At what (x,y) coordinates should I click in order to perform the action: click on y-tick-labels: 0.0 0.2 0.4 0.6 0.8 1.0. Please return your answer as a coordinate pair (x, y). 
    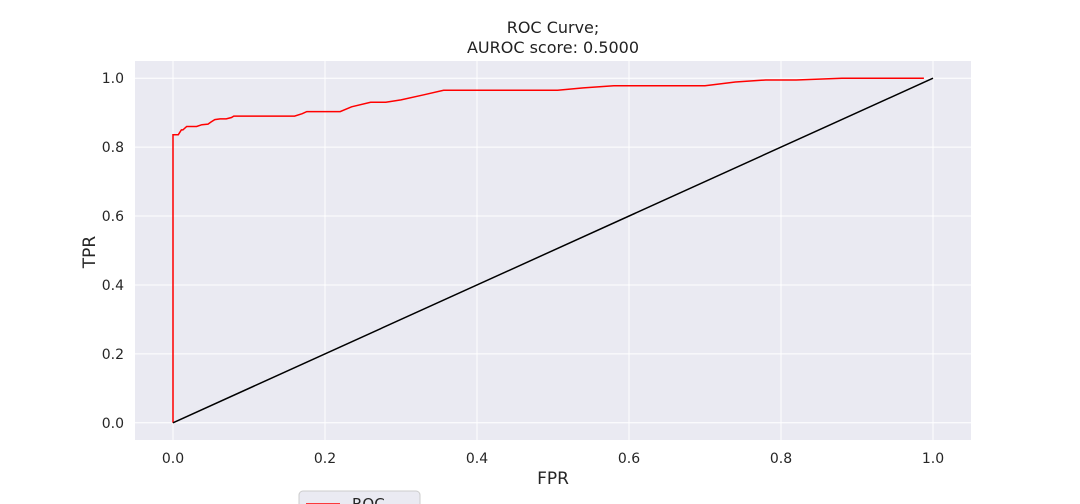
    Looking at the image, I should click on (113, 251).